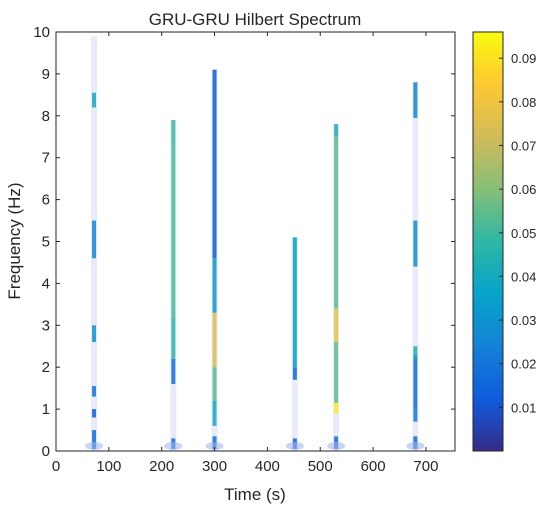 Image resolution: width=550 pixels, height=513 pixels. I want to click on colorbar, so click(488, 241).